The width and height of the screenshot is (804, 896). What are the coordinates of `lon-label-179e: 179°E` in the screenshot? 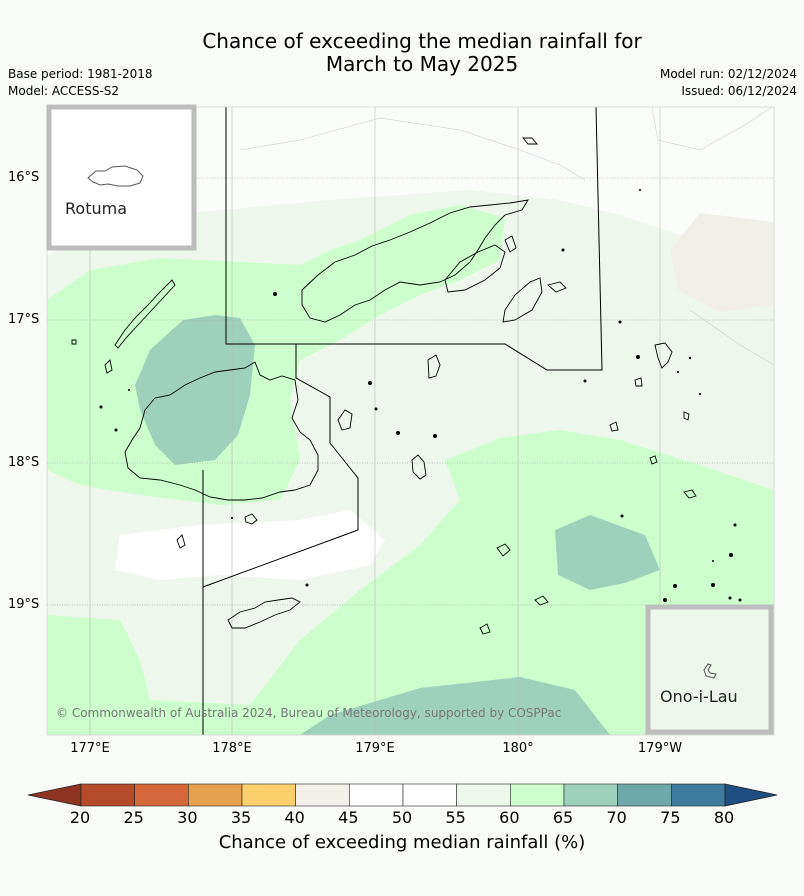 It's located at (375, 748).